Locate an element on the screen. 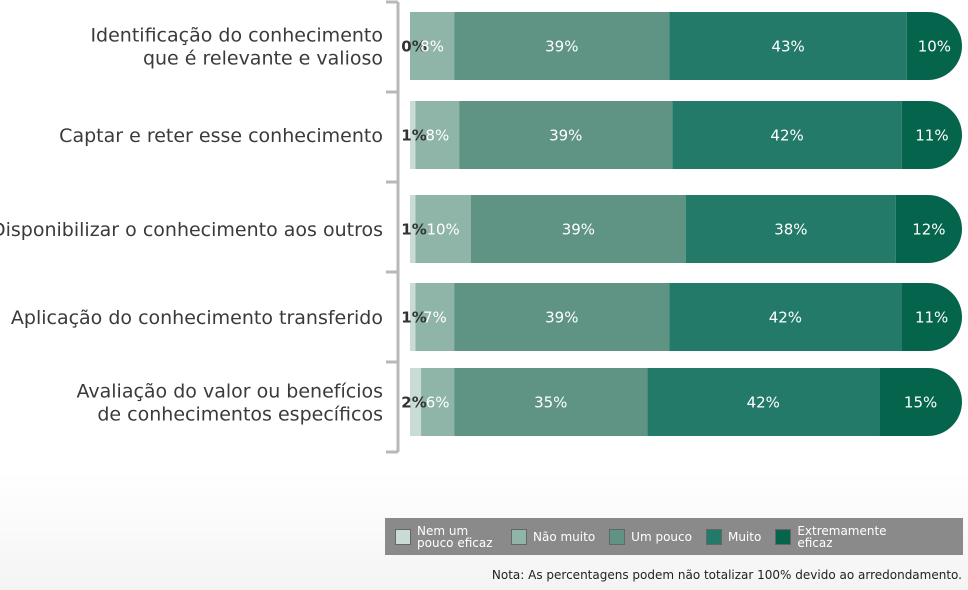  legend-item-muito: Muito is located at coordinates (733, 536).